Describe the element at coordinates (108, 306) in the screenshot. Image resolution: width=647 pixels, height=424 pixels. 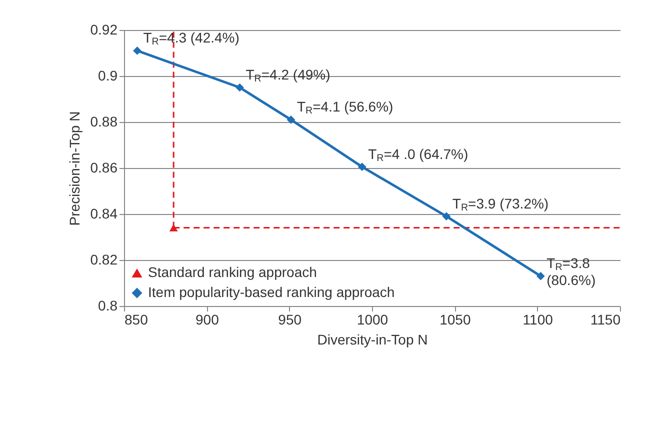
I see `y-tick-label: 0.8` at that location.